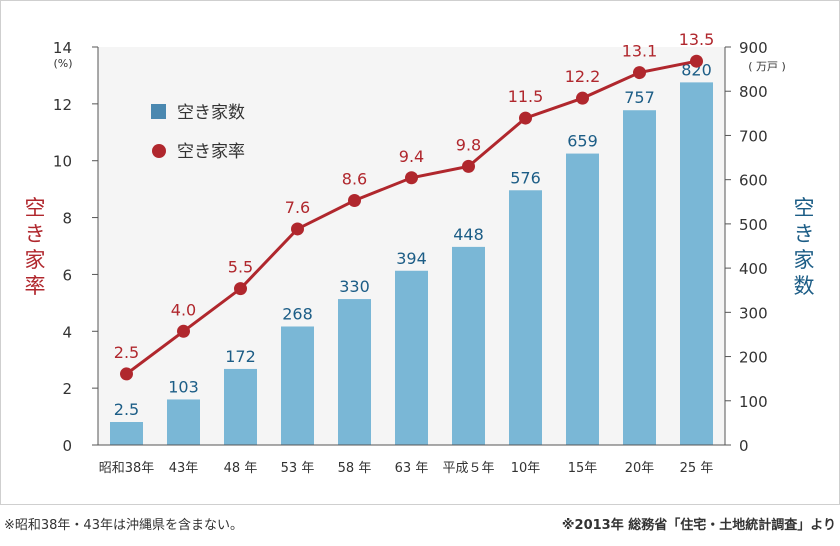 This screenshot has width=840, height=546. What do you see at coordinates (240, 267) in the screenshot?
I see `rate-data-label: 5.5` at bounding box center [240, 267].